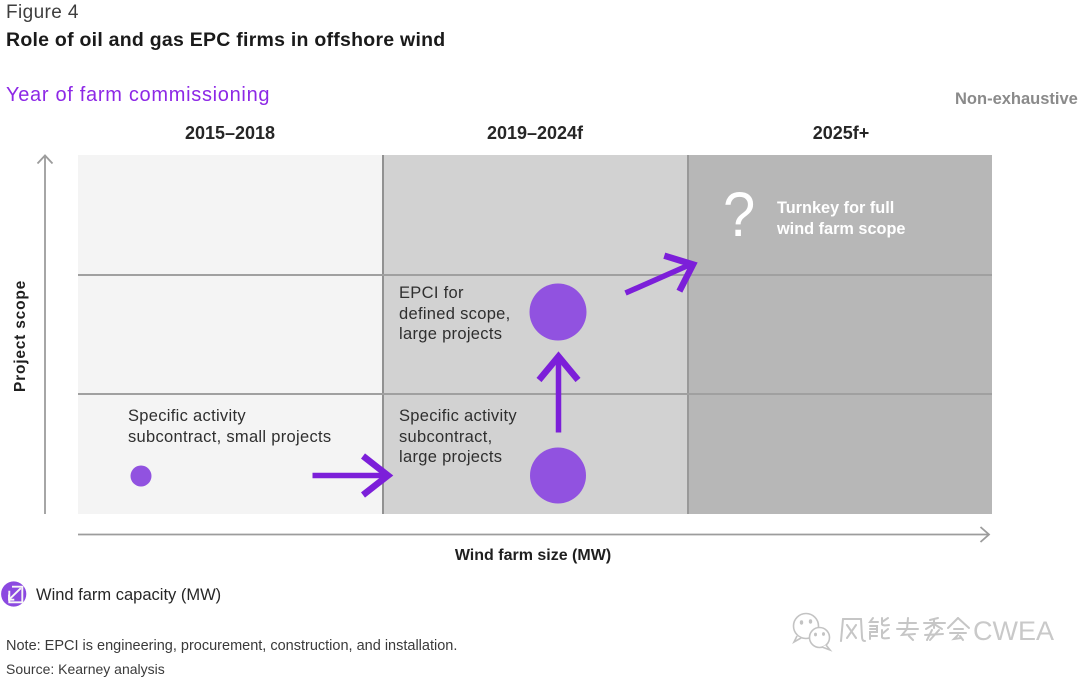 The height and width of the screenshot is (679, 1080). Describe the element at coordinates (1013, 631) in the screenshot. I see `svg-text: CWEA` at that location.